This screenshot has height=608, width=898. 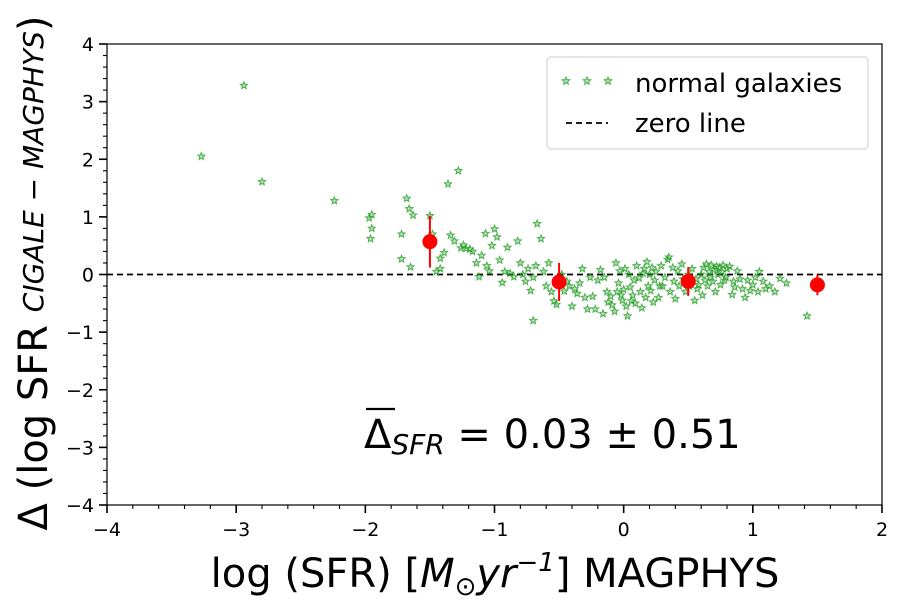 What do you see at coordinates (494, 530) in the screenshot?
I see `x-tick-label: −1` at bounding box center [494, 530].